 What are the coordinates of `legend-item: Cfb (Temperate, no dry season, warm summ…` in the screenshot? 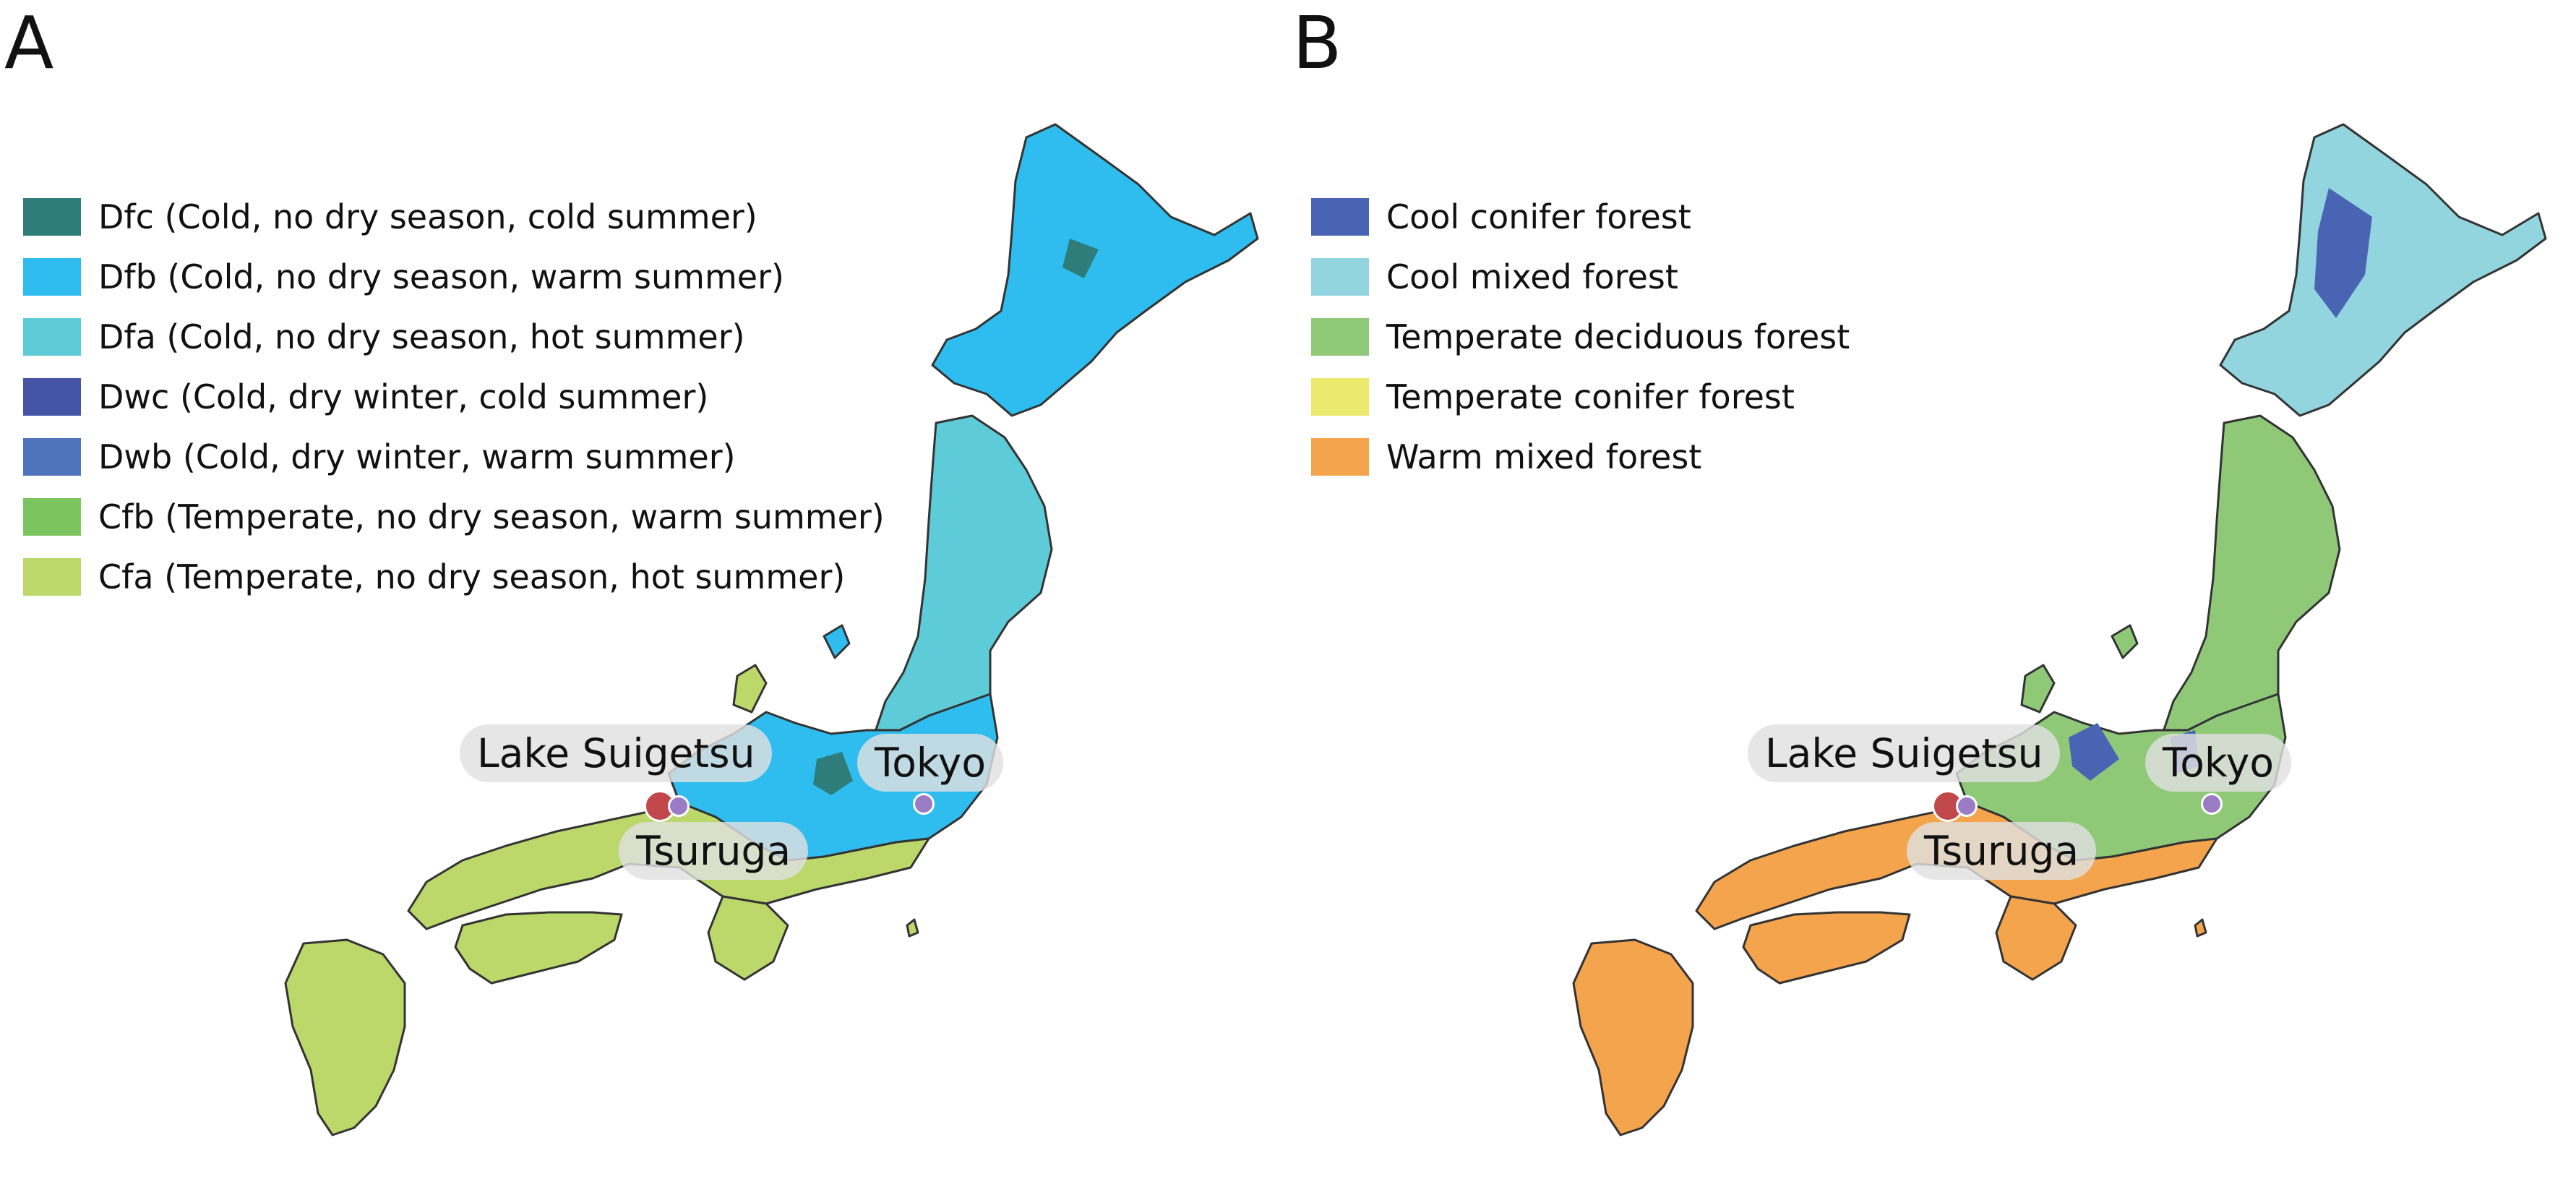 It's located at (454, 517).